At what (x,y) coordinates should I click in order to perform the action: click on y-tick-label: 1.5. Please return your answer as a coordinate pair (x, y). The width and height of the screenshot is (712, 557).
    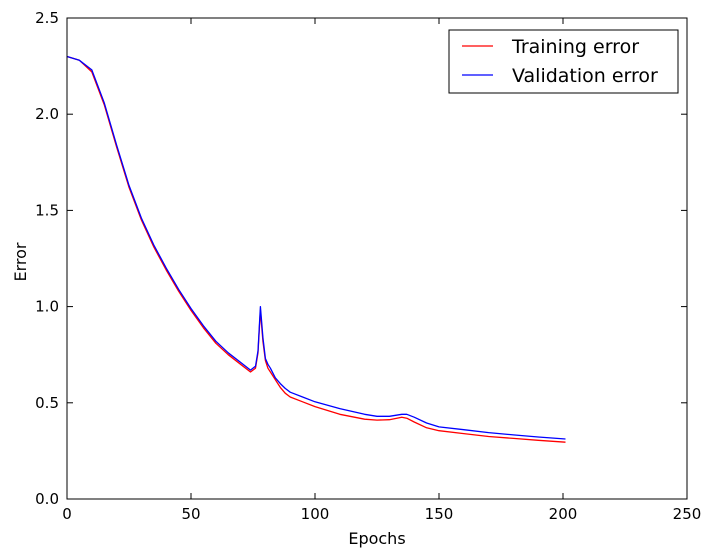
    Looking at the image, I should click on (47, 210).